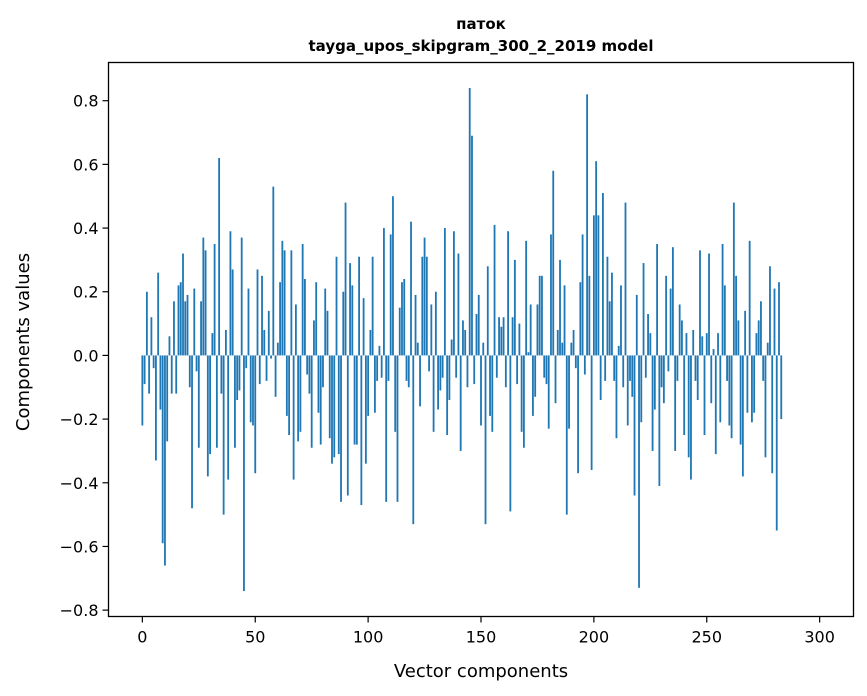 Image resolution: width=867 pixels, height=696 pixels. I want to click on y-tick-label: 0.2, so click(85, 292).